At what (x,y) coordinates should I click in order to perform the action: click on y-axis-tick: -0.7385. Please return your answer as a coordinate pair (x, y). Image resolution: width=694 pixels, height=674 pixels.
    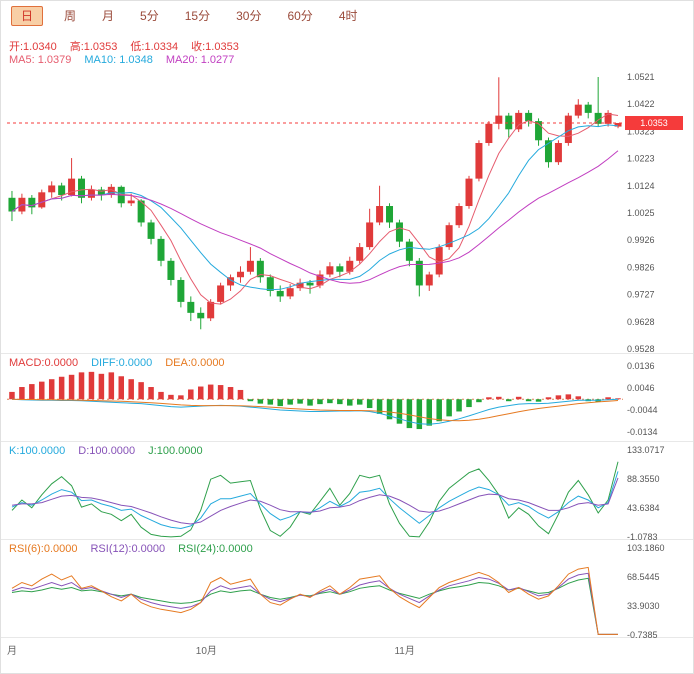
    Looking at the image, I should click on (642, 634).